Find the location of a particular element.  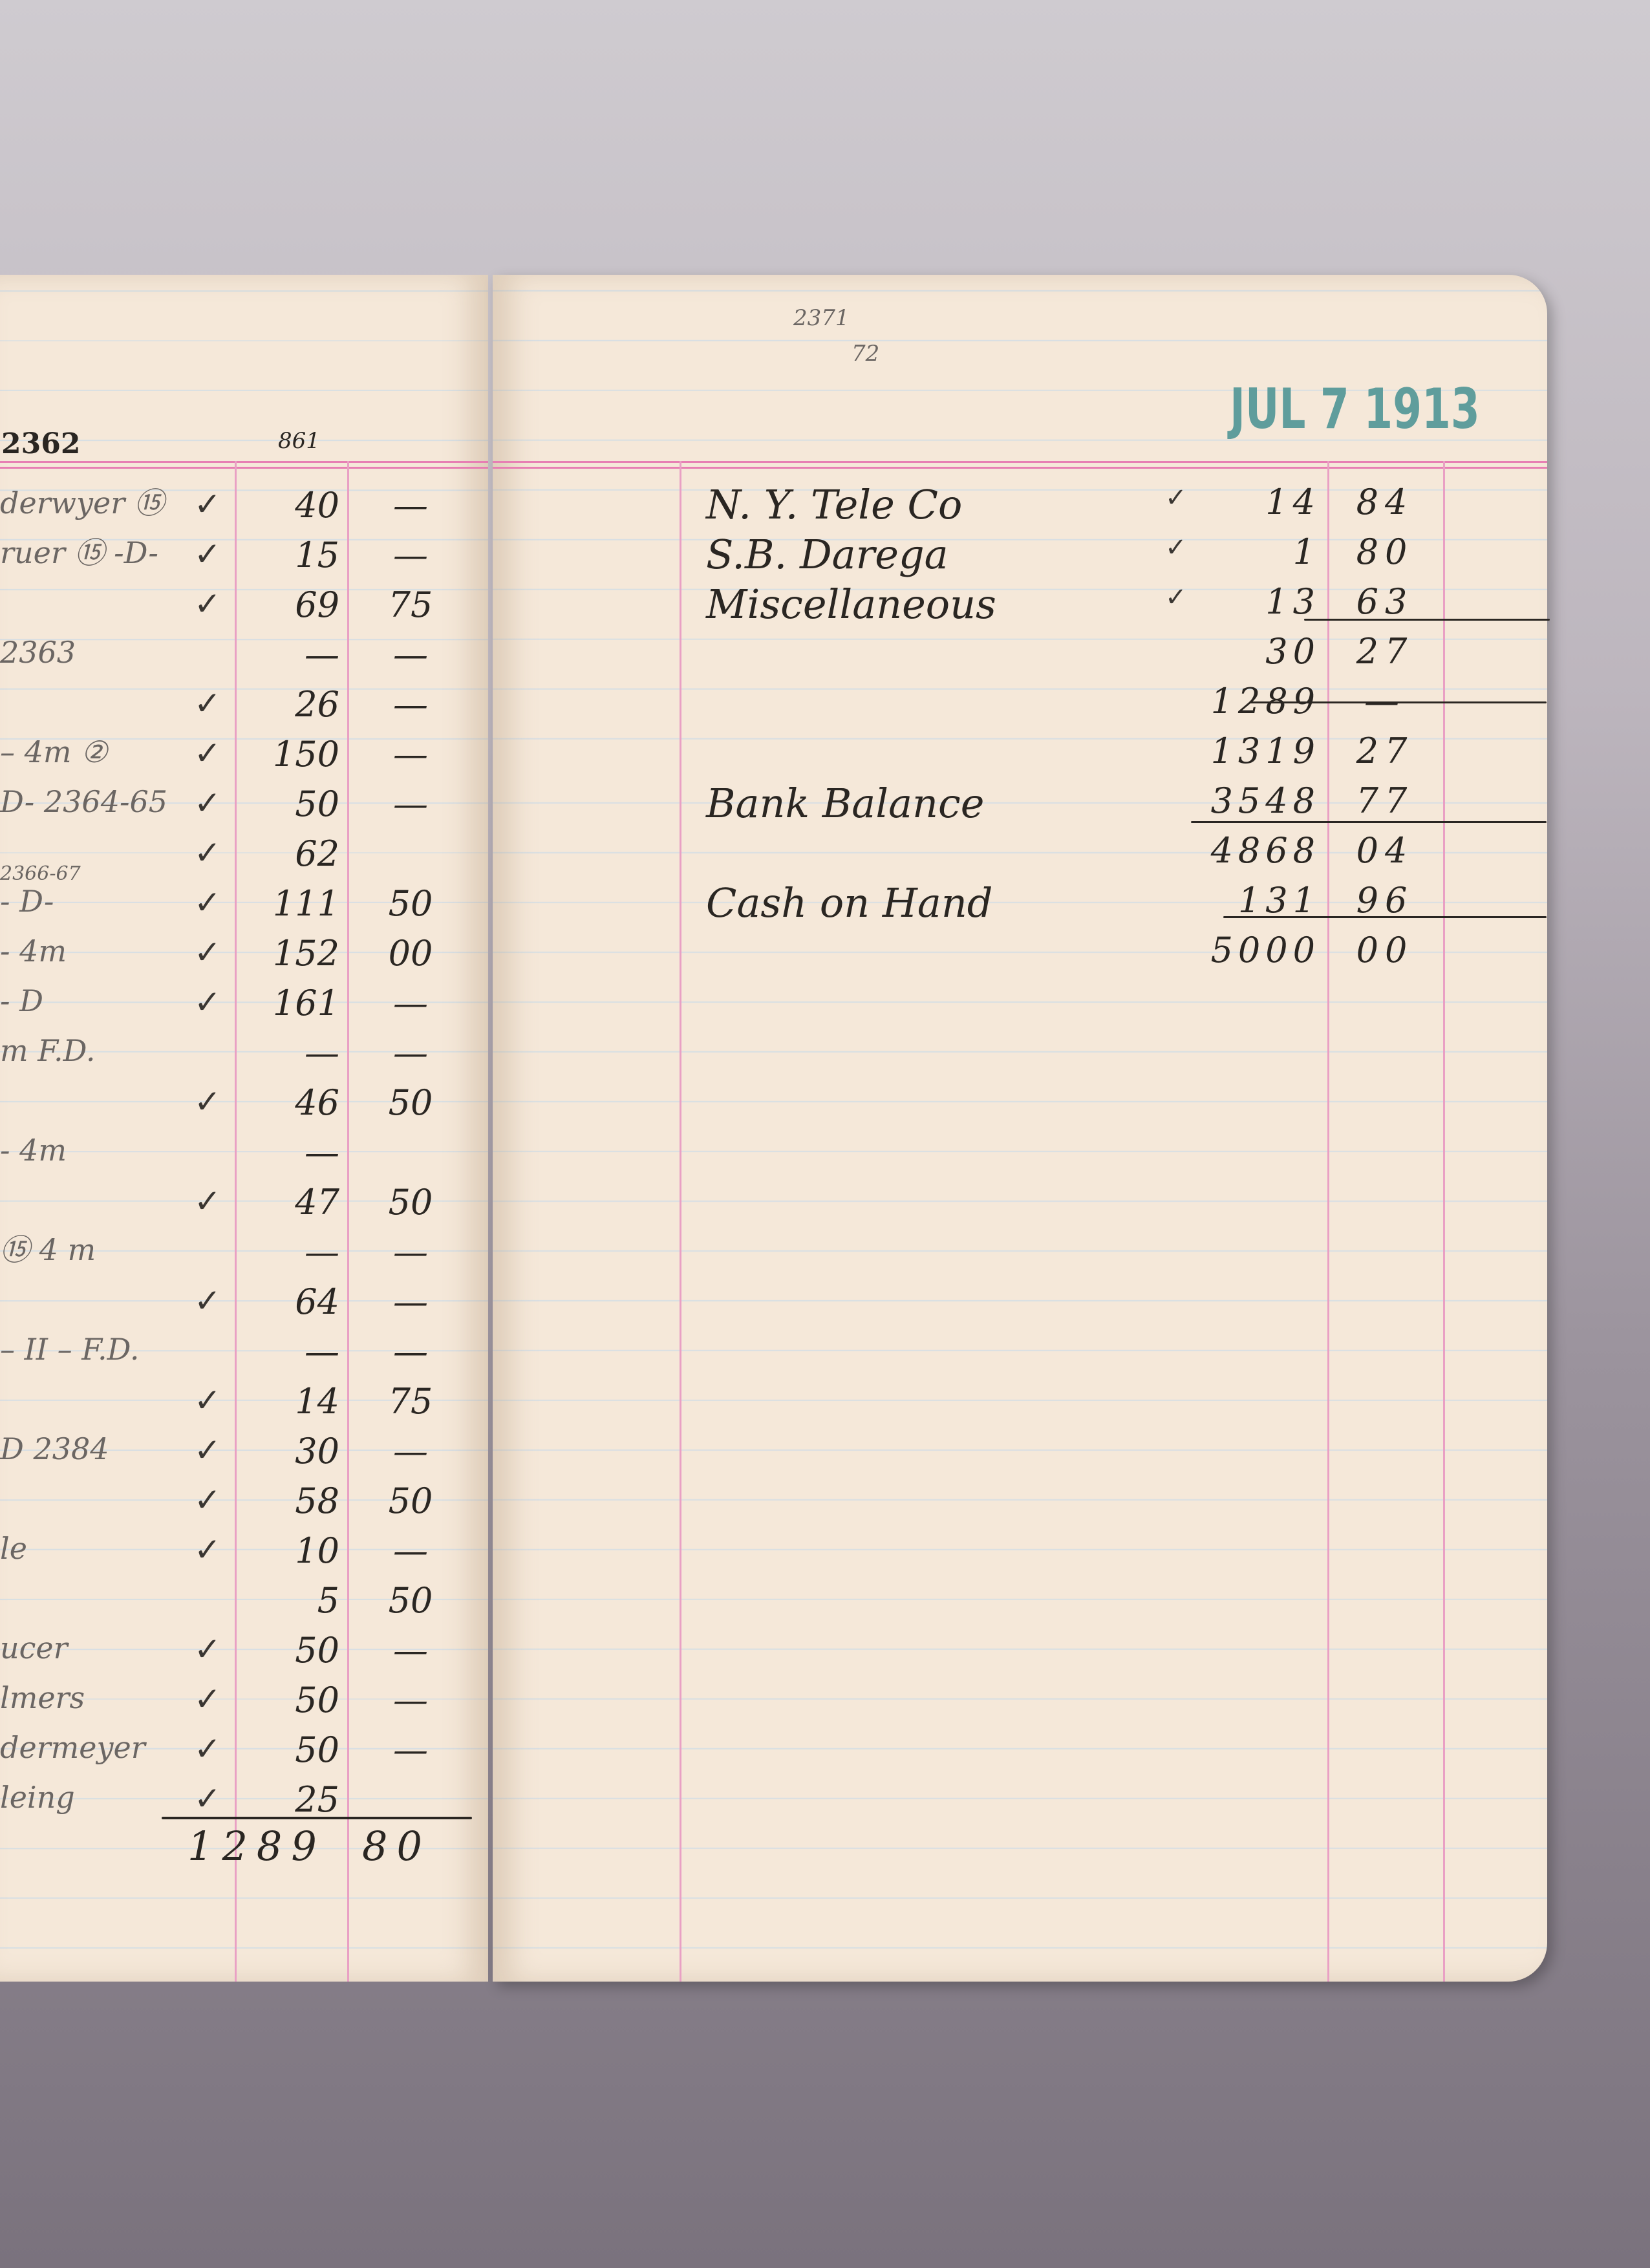

side-note: 2366-67 is located at coordinates (40, 873).